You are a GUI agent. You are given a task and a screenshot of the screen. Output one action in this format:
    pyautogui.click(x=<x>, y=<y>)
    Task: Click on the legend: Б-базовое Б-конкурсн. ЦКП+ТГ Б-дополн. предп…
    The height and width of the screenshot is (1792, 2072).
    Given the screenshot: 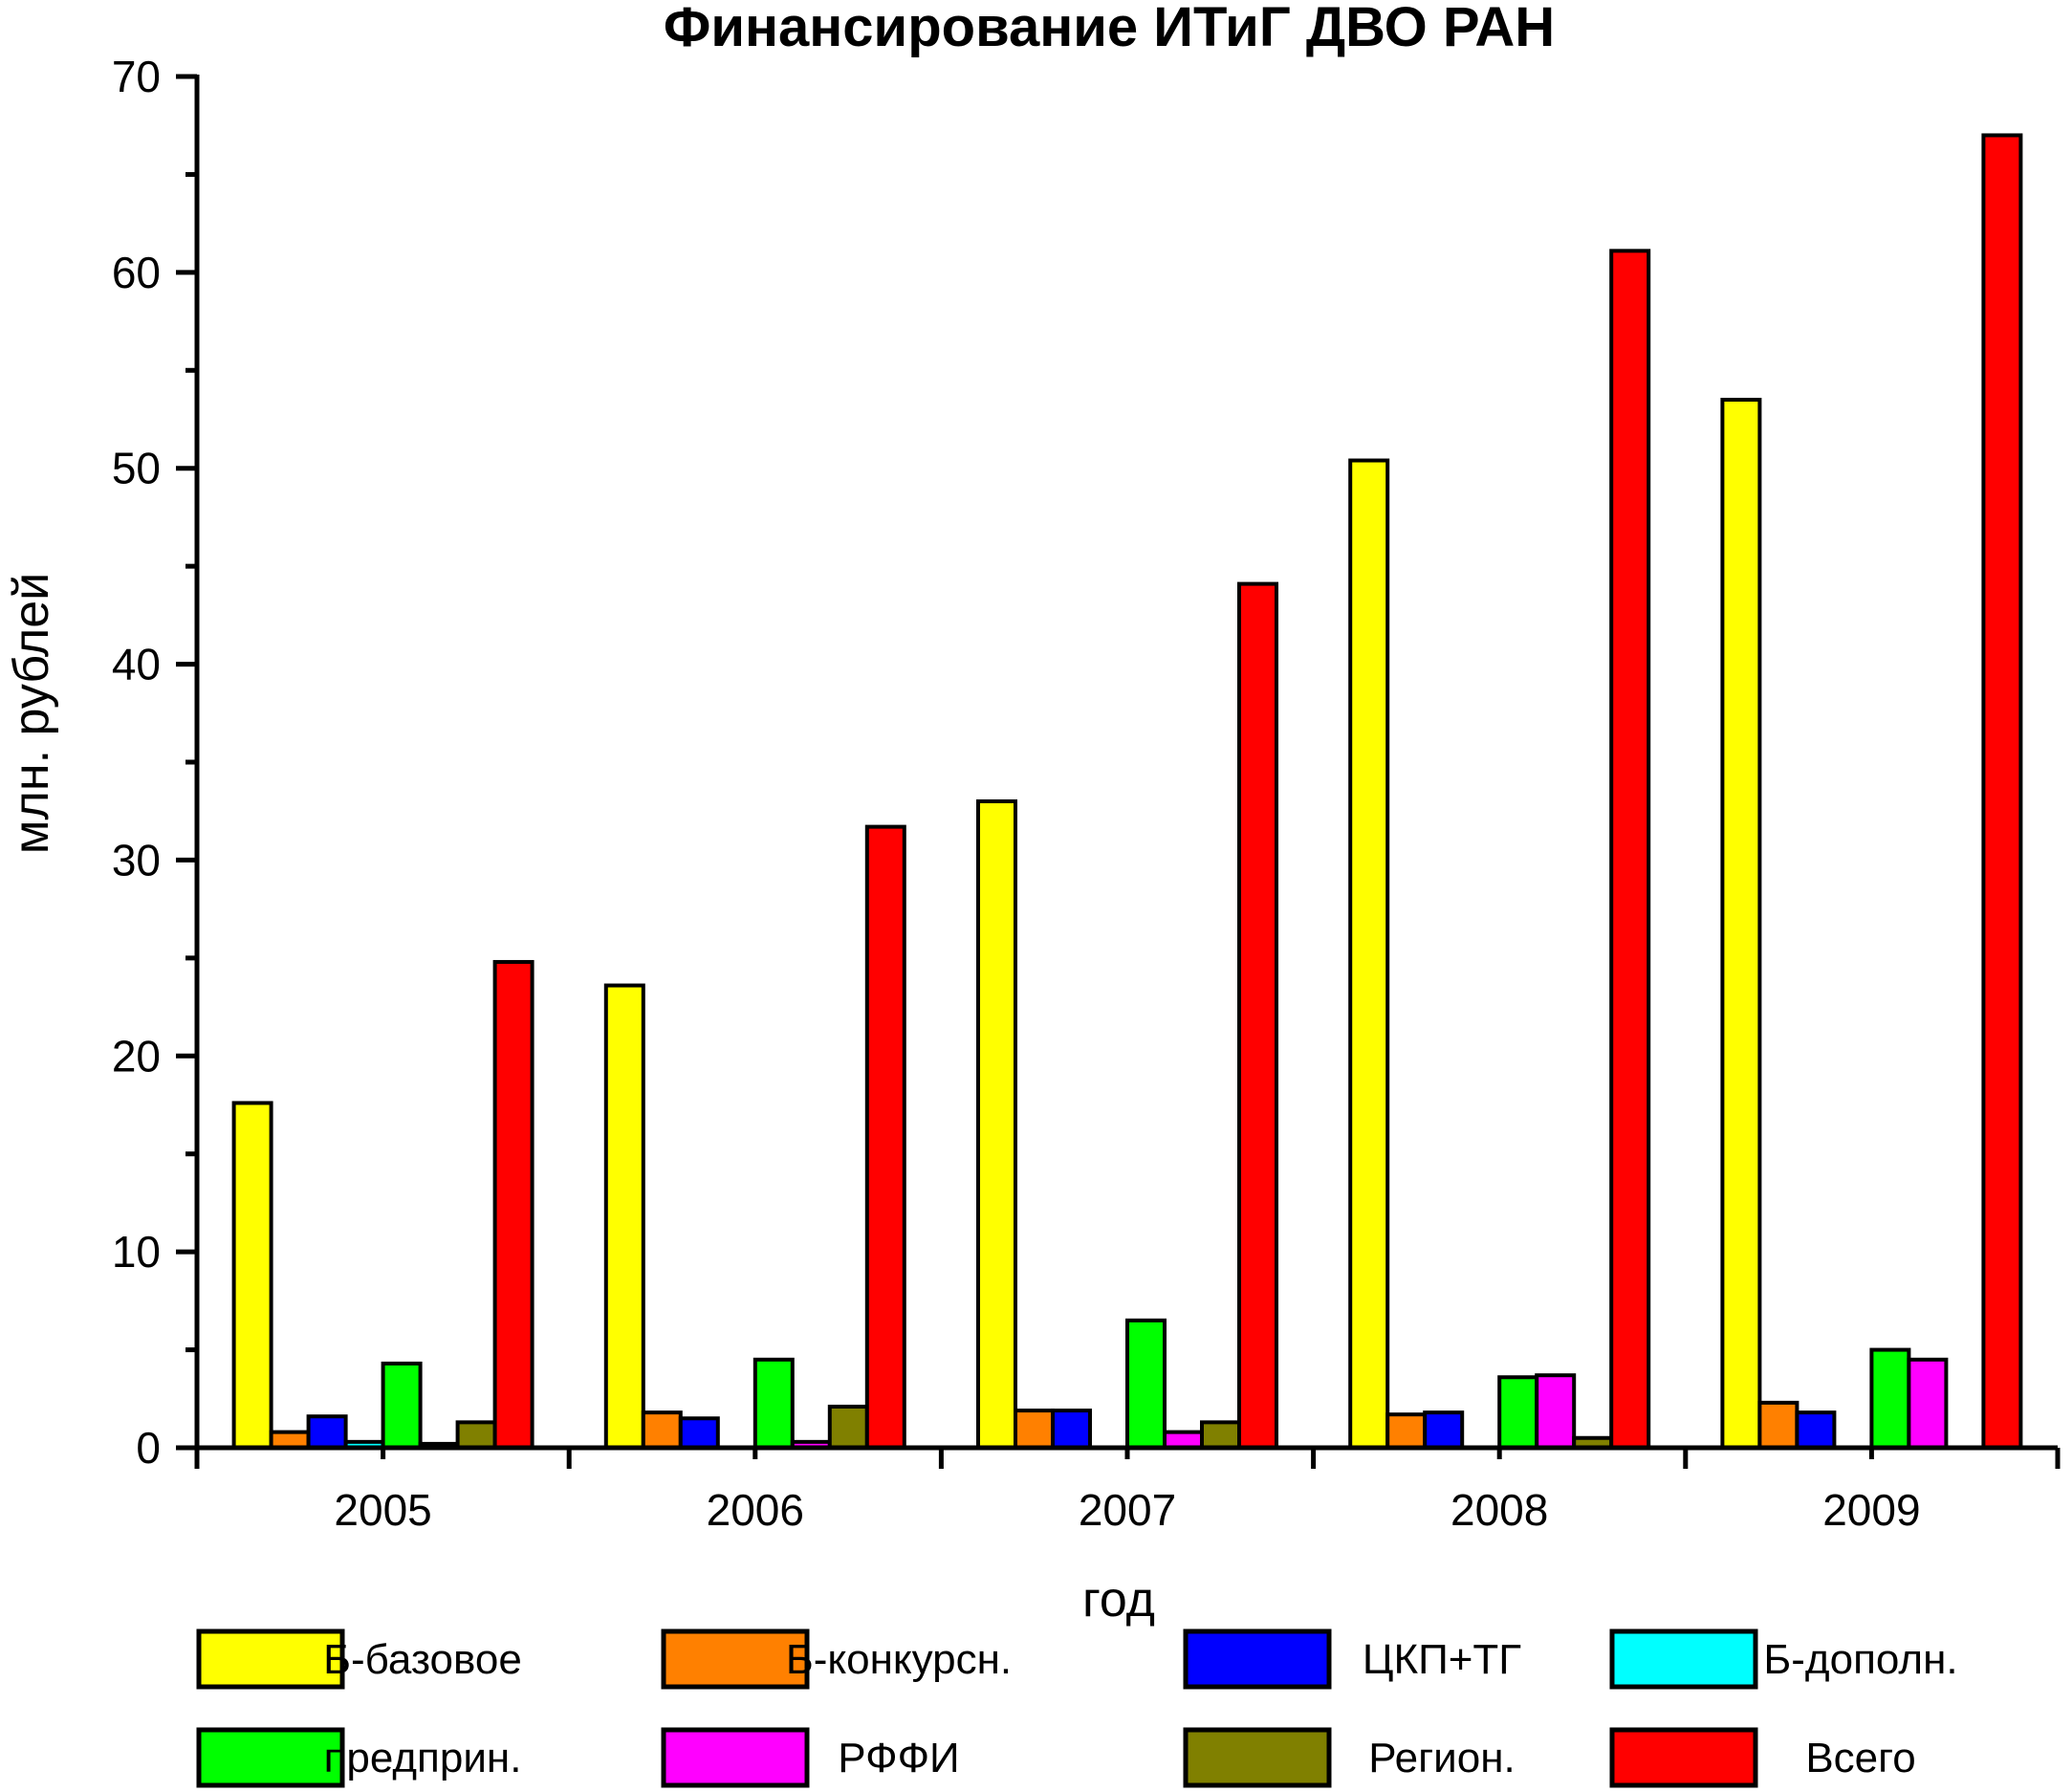 What is the action you would take?
    pyautogui.click(x=1077, y=1708)
    